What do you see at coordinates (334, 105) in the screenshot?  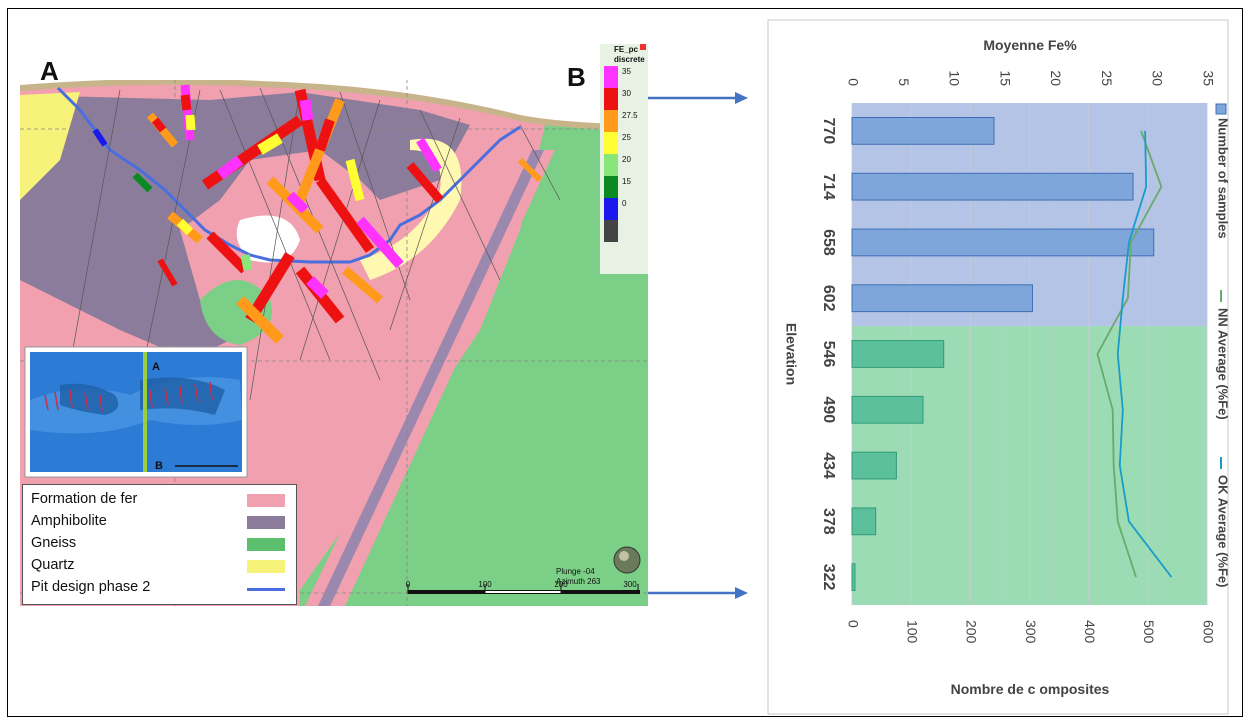 I see `topography-line` at bounding box center [334, 105].